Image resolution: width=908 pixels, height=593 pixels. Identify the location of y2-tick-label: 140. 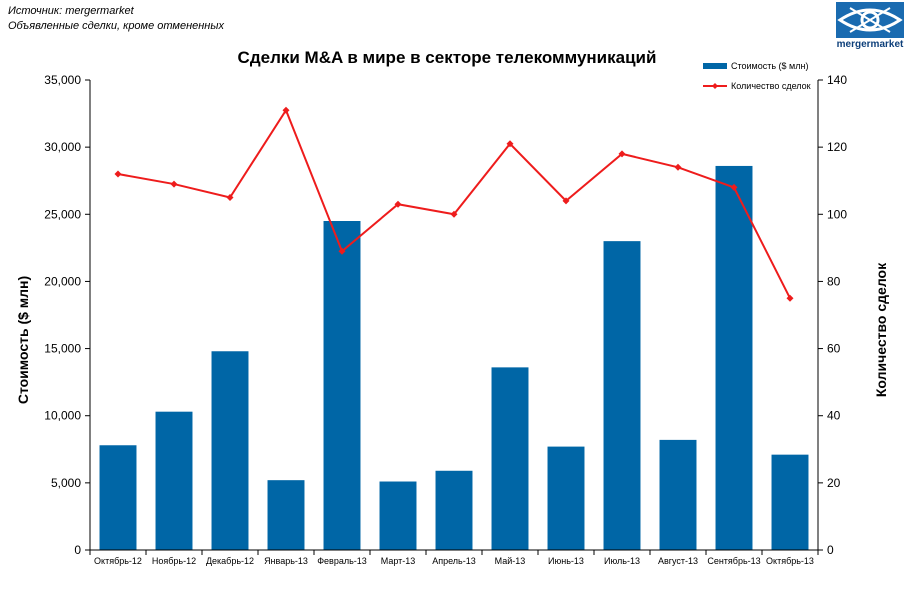
(837, 80).